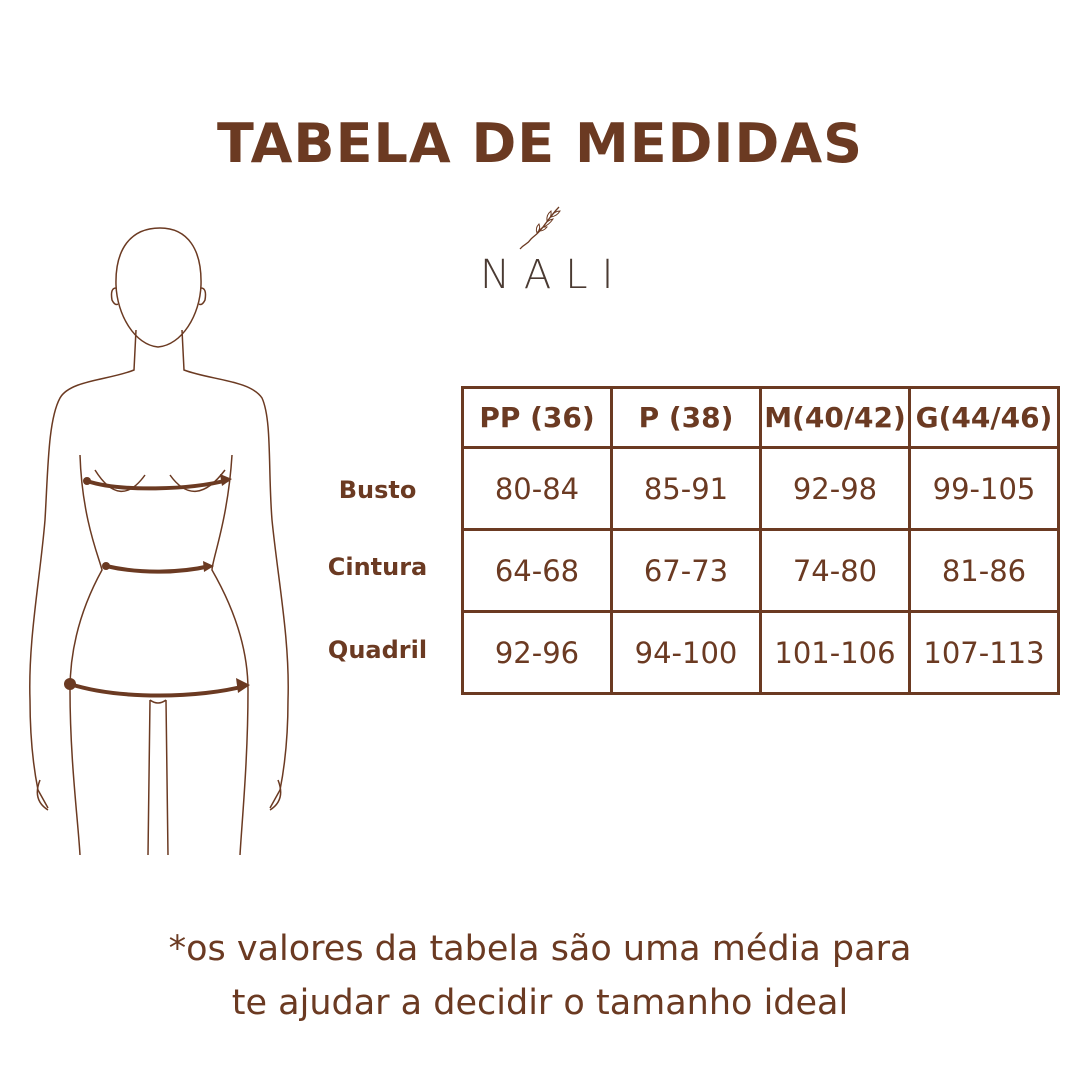 The width and height of the screenshot is (1080, 1080). Describe the element at coordinates (686, 570) in the screenshot. I see `table-cell: 67-73` at that location.